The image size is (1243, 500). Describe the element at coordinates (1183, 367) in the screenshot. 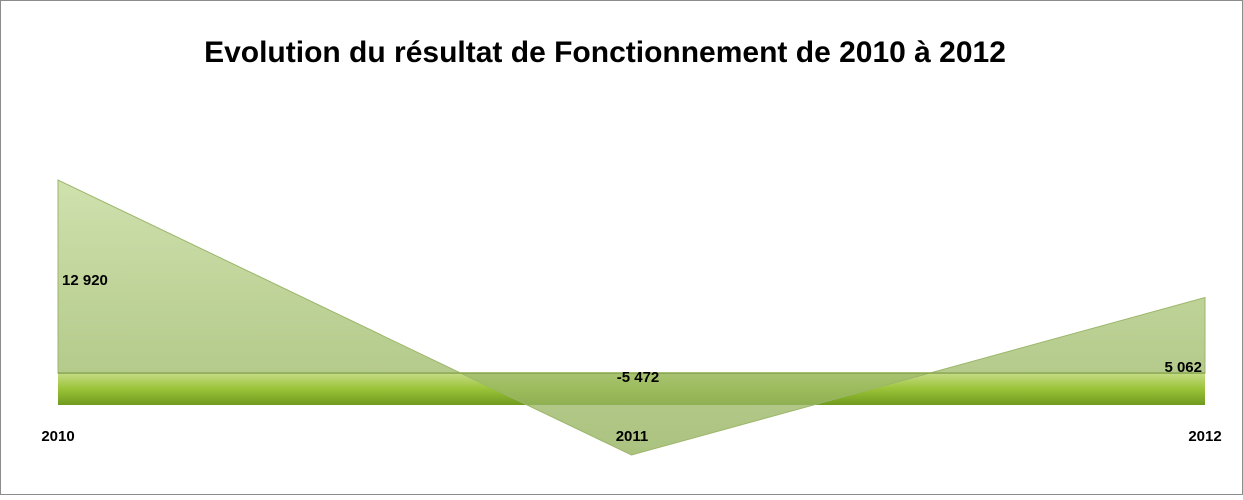

I see `value-label: 5 062` at that location.